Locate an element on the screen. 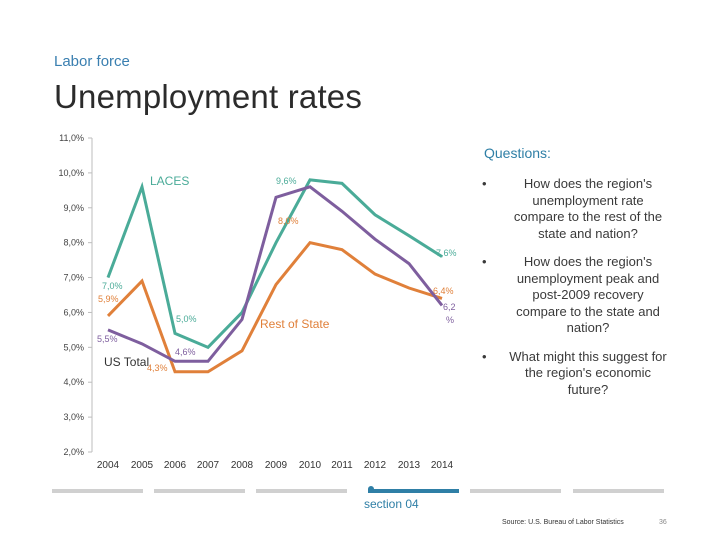  y-tick-label: 4,0% is located at coordinates (73, 382).